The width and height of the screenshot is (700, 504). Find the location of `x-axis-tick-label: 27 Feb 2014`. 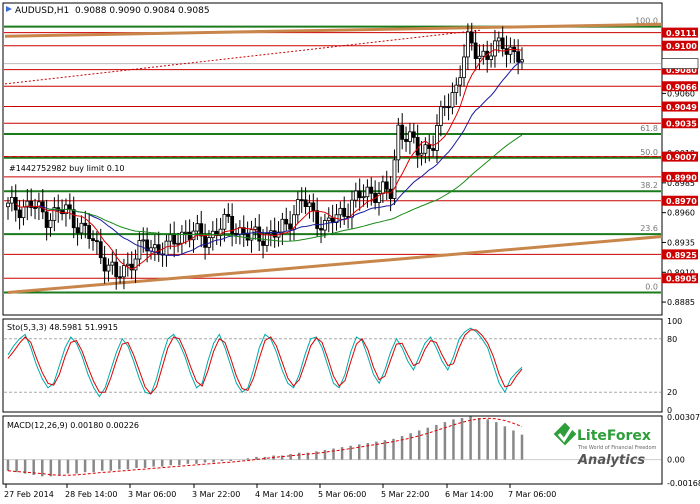

x-axis-tick-label: 27 Feb 2014 is located at coordinates (29, 494).